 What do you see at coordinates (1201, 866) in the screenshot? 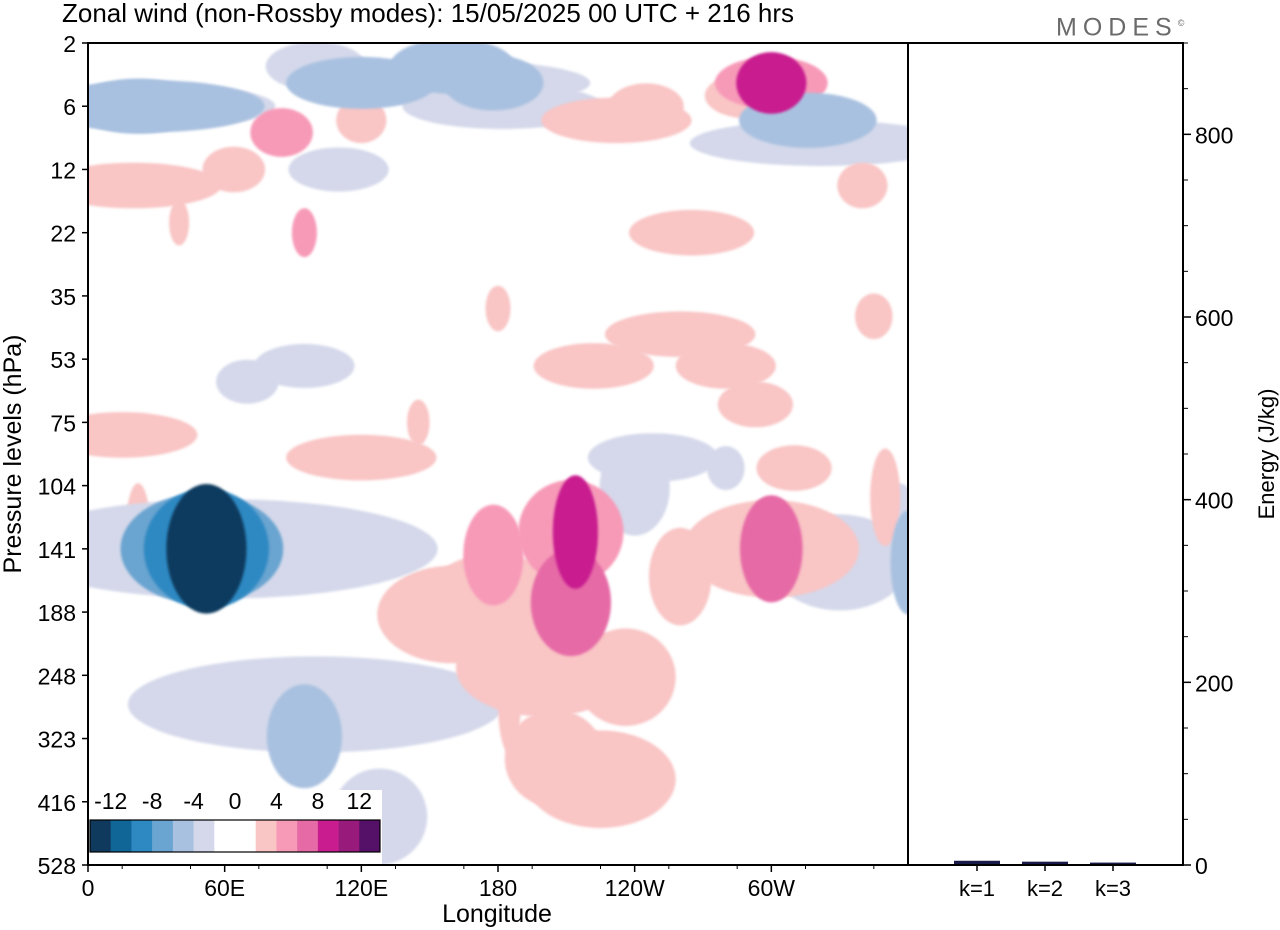
I see `energy-tick-label: 0` at bounding box center [1201, 866].